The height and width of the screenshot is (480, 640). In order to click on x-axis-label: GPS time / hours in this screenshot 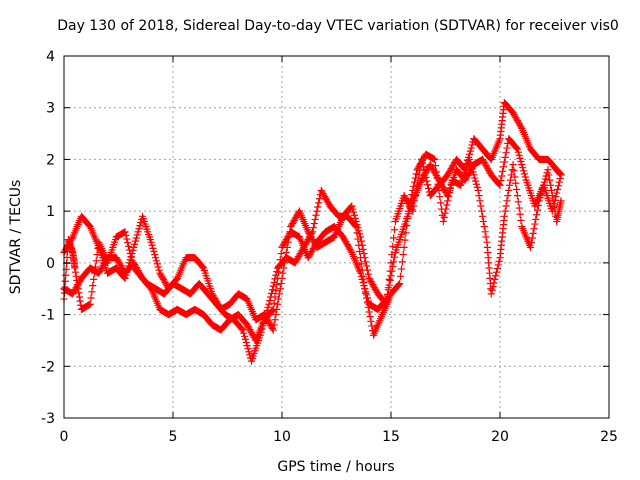, I will do `click(335, 467)`.